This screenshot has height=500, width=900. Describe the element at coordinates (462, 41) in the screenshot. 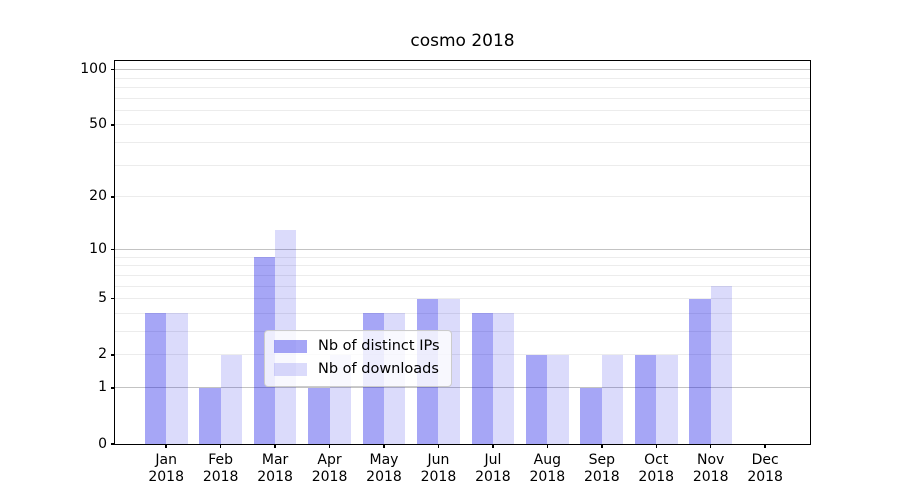

I see `chart-title: cosmo 2018` at that location.